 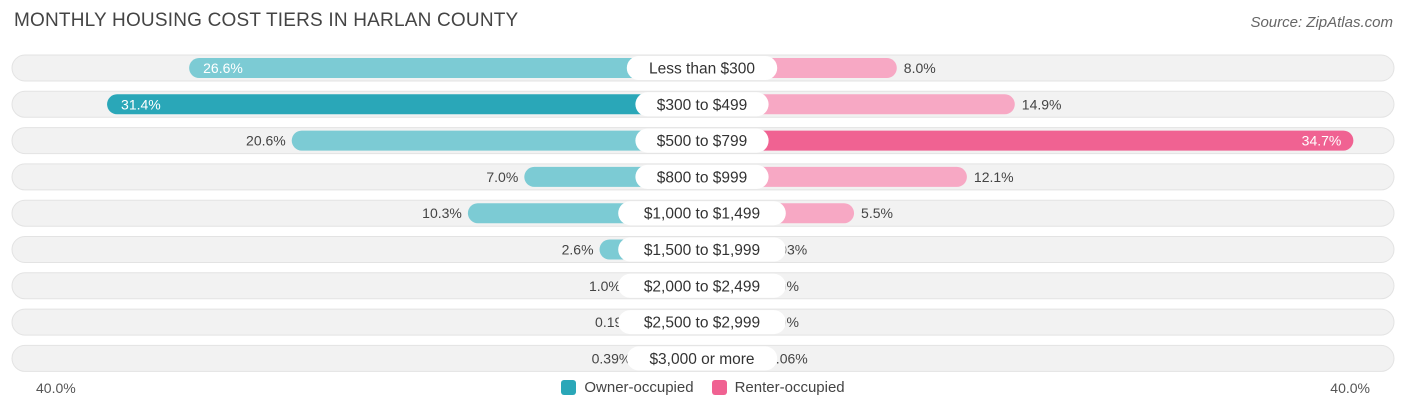 I want to click on owner-value-label: 1.0%, so click(x=605, y=286).